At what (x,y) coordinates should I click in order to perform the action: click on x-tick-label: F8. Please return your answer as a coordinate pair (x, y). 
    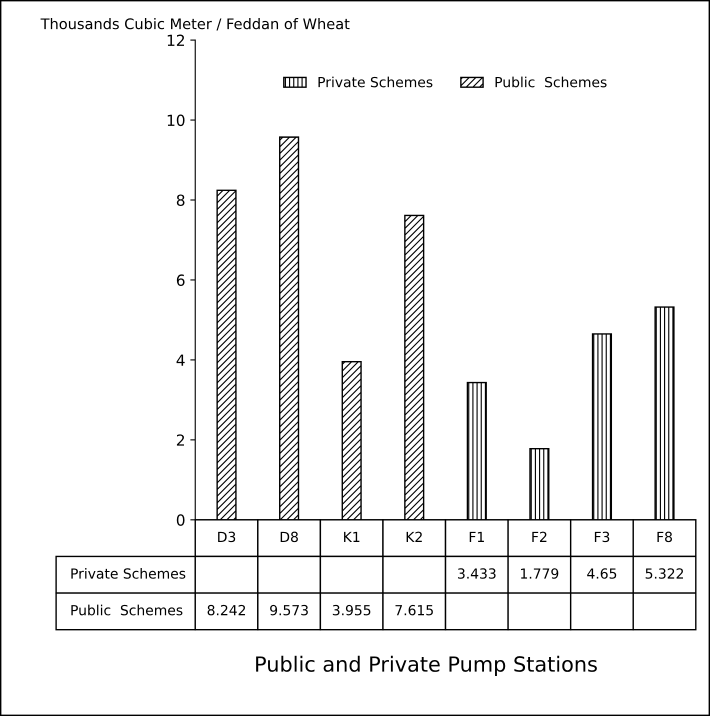
    Looking at the image, I should click on (664, 537).